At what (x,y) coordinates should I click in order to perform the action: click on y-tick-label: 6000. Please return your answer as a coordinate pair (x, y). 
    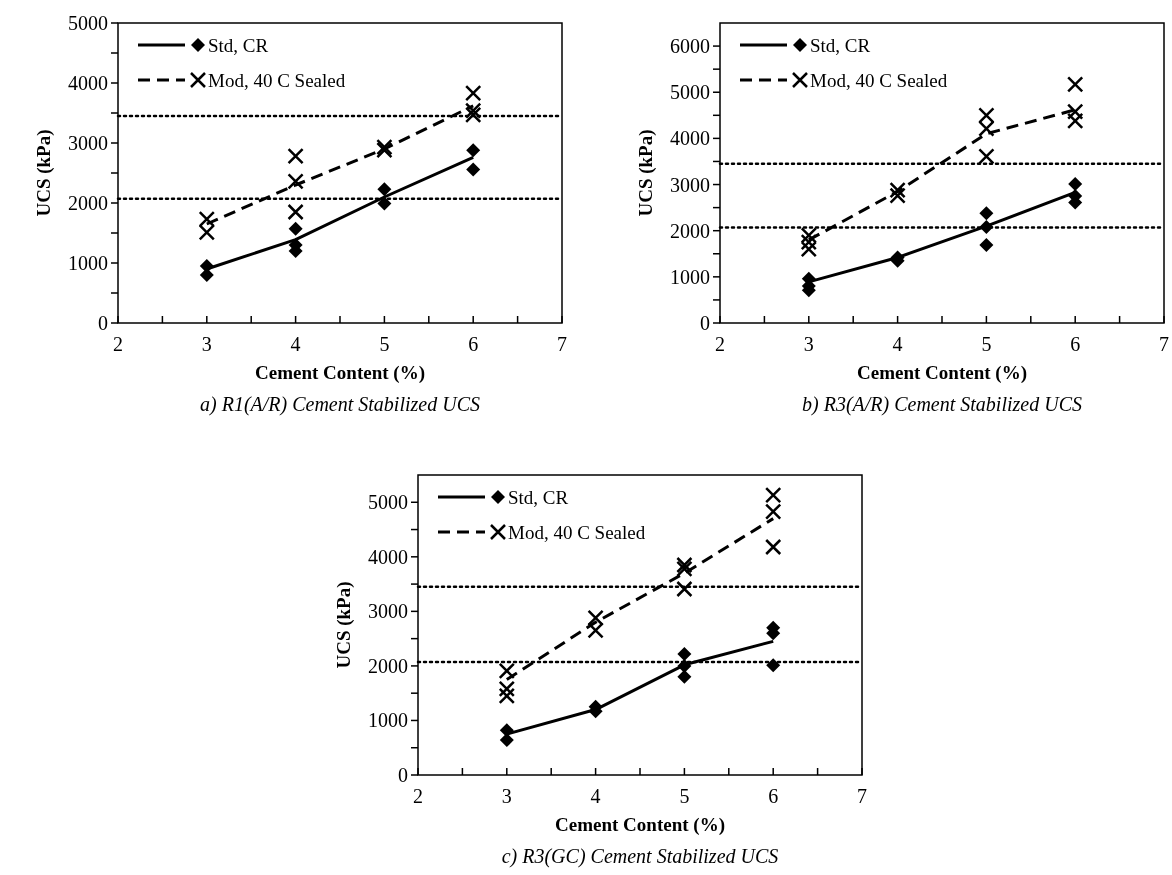
    Looking at the image, I should click on (690, 46).